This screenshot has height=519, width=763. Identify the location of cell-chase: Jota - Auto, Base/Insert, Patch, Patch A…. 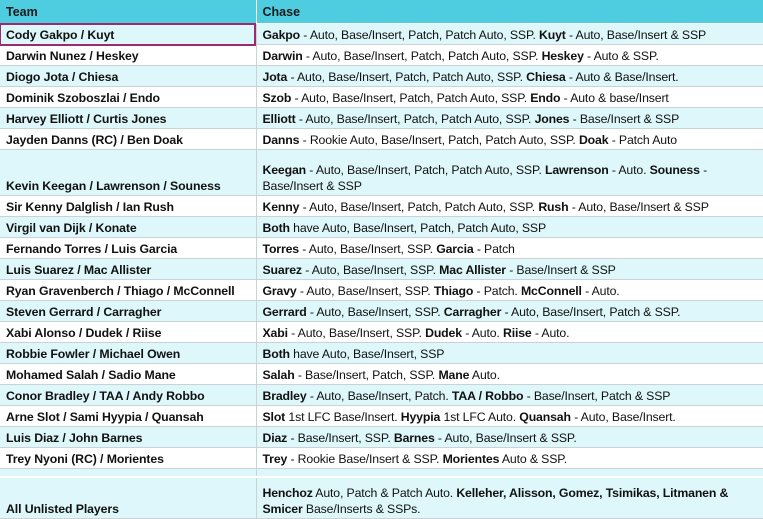
(509, 76).